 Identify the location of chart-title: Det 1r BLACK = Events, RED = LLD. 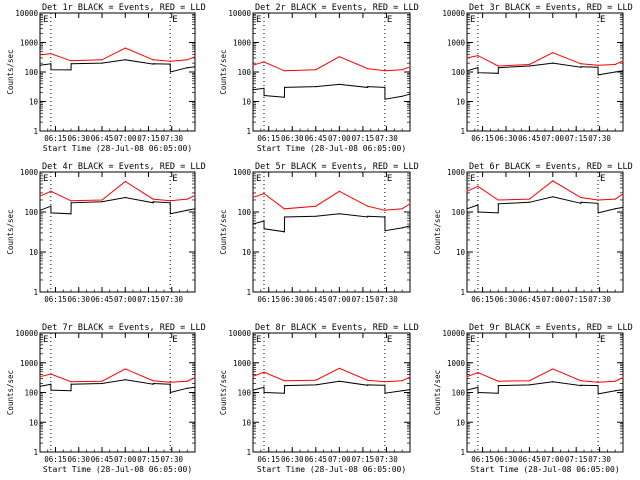
(124, 8).